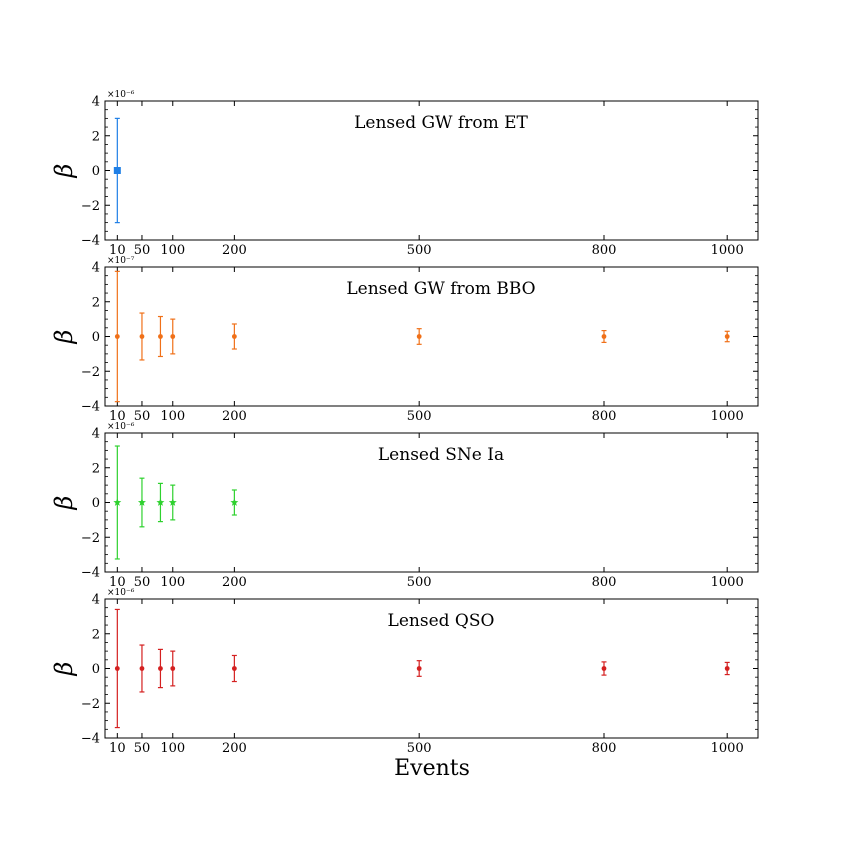 Image resolution: width=843 pixels, height=843 pixels. What do you see at coordinates (121, 261) in the screenshot?
I see `y-scale-label: ×10⁻⁷` at bounding box center [121, 261].